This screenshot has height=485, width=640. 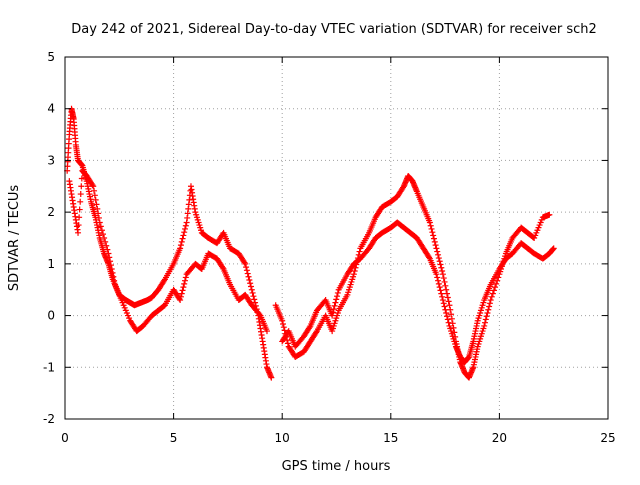 I want to click on y-axis-title: SDTVAR / TECUs, so click(x=14, y=238).